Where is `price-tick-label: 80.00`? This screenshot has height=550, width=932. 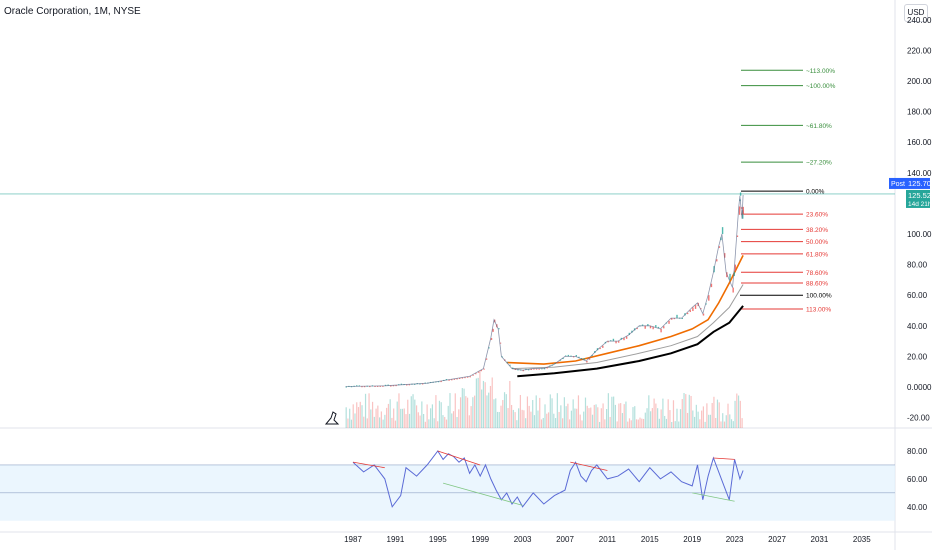
price-tick-label: 80.00 is located at coordinates (917, 265).